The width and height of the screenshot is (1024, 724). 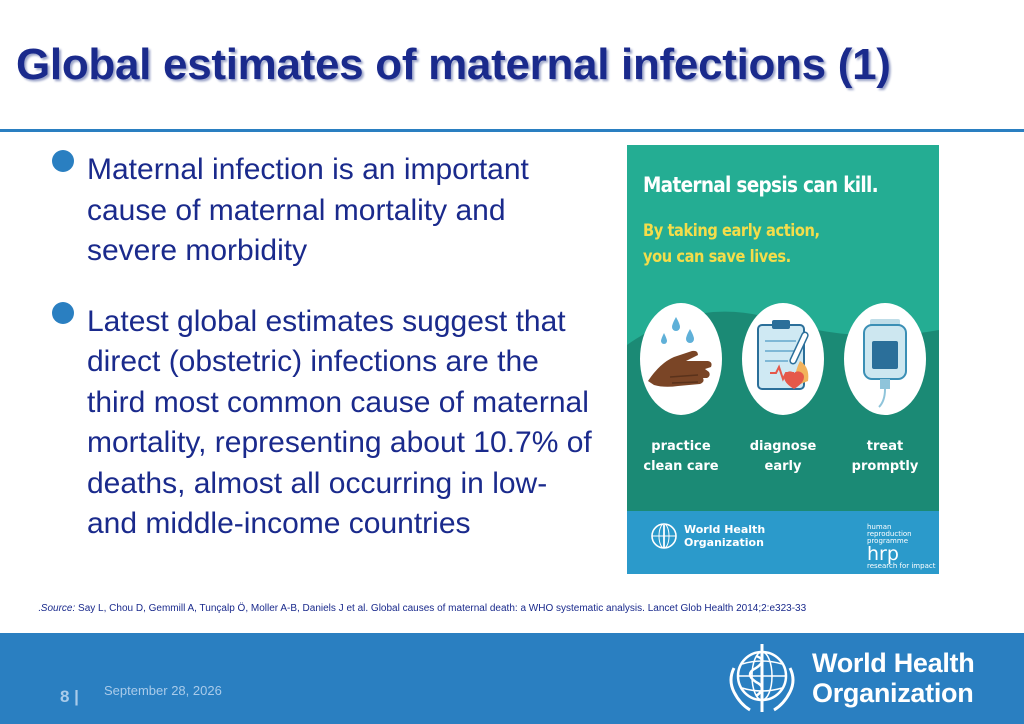 I want to click on who-logo: World Health Organization, so click(x=847, y=678).